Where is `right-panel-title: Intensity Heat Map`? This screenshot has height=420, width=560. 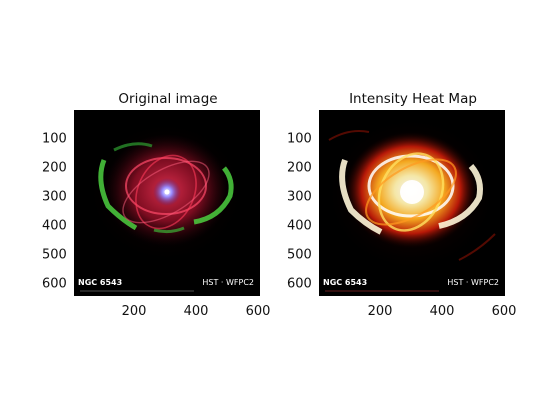 right-panel-title: Intensity Heat Map is located at coordinates (413, 99).